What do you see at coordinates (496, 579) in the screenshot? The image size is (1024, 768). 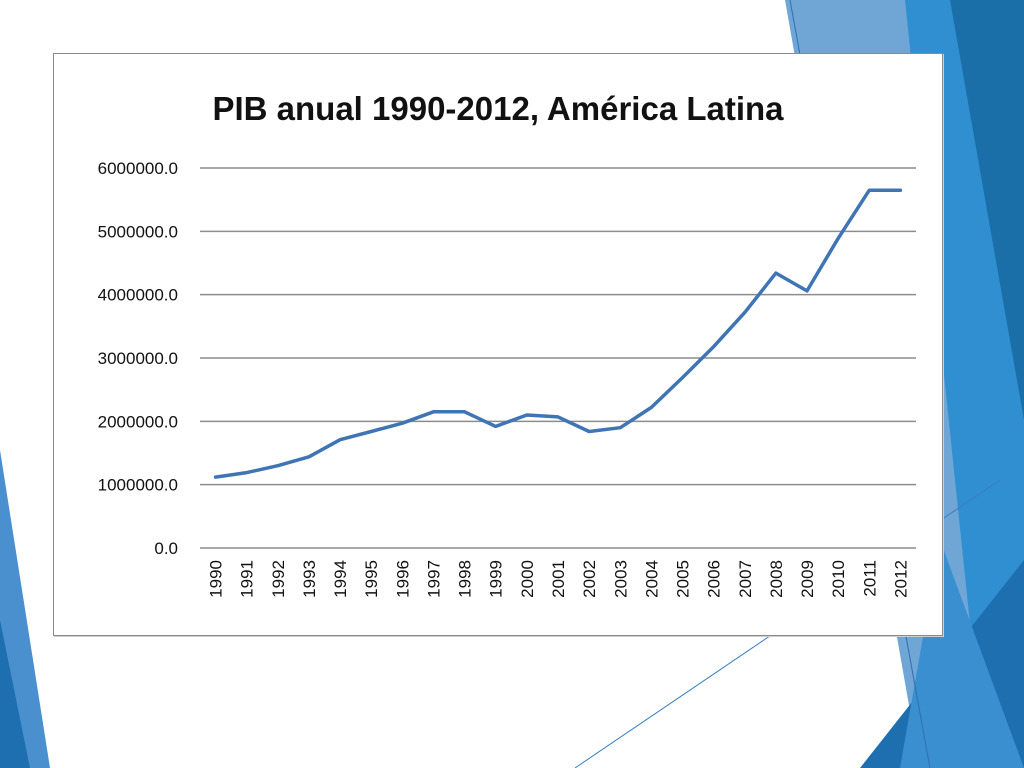 I see `x-tick-label: 1999` at bounding box center [496, 579].